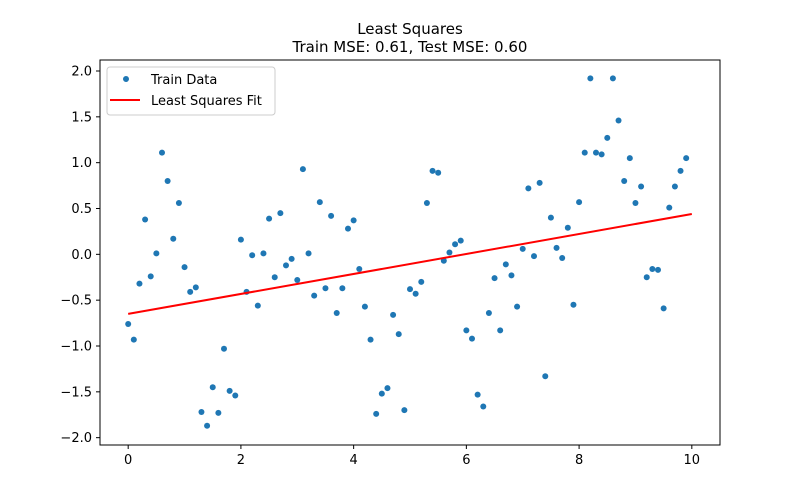 The width and height of the screenshot is (800, 500). I want to click on chart-title: Least Squares, so click(410, 29).